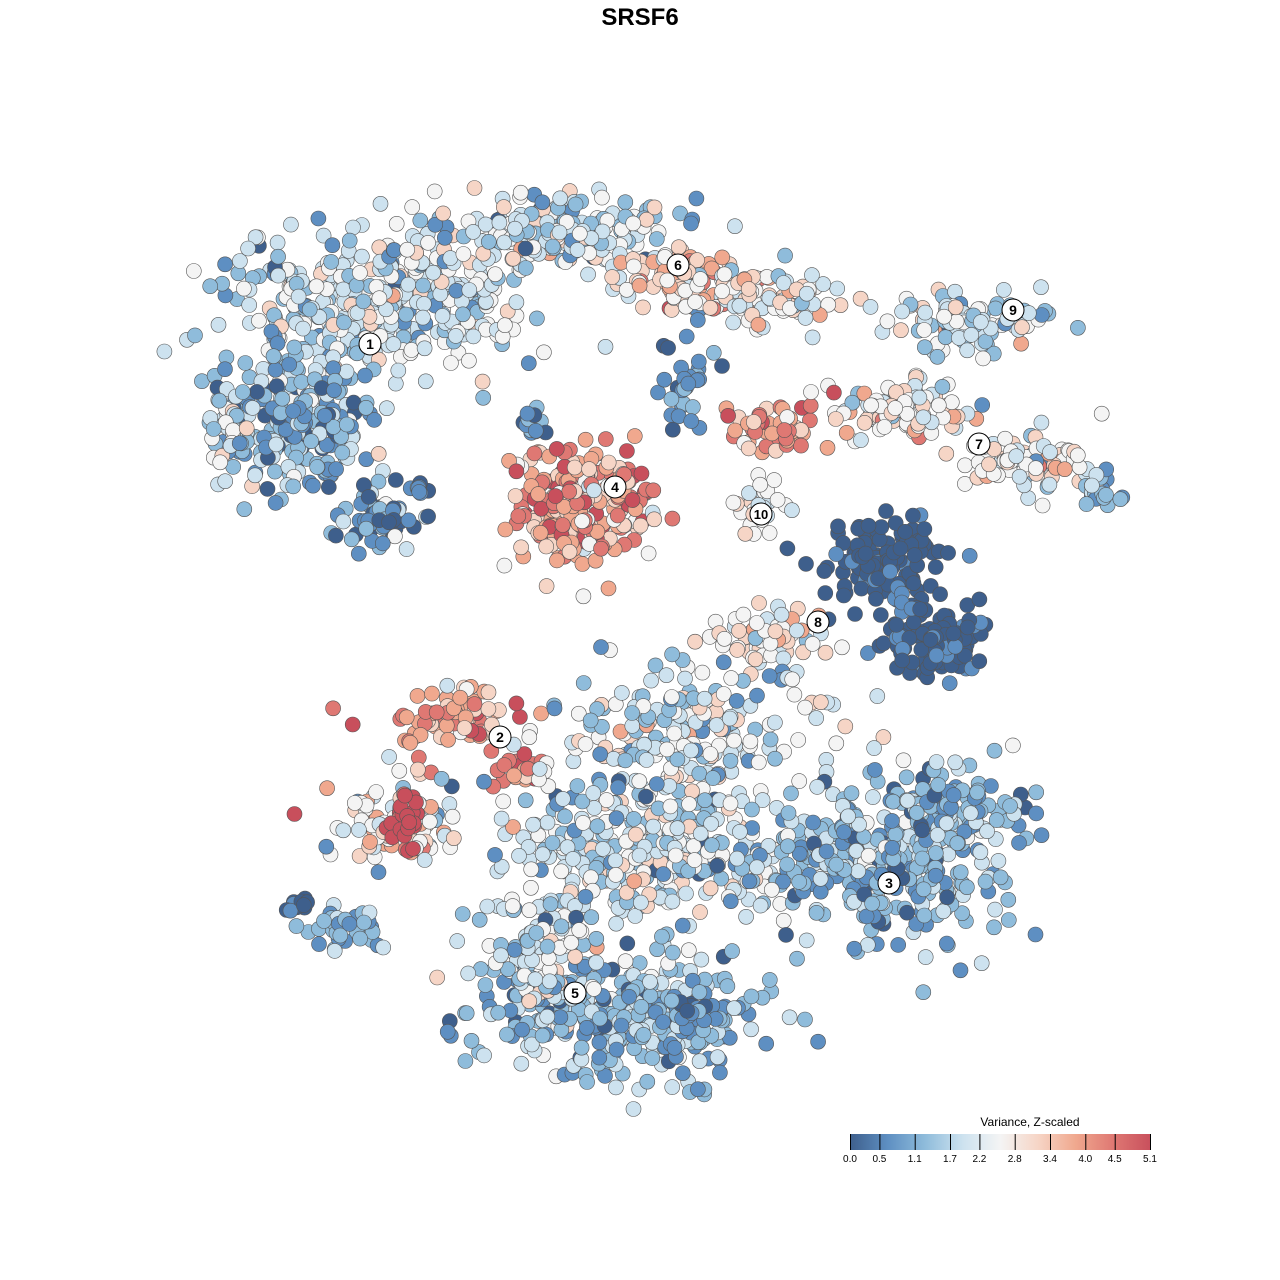 The height and width of the screenshot is (1280, 1280). I want to click on legend-tick-label: 3.4, so click(1050, 1159).